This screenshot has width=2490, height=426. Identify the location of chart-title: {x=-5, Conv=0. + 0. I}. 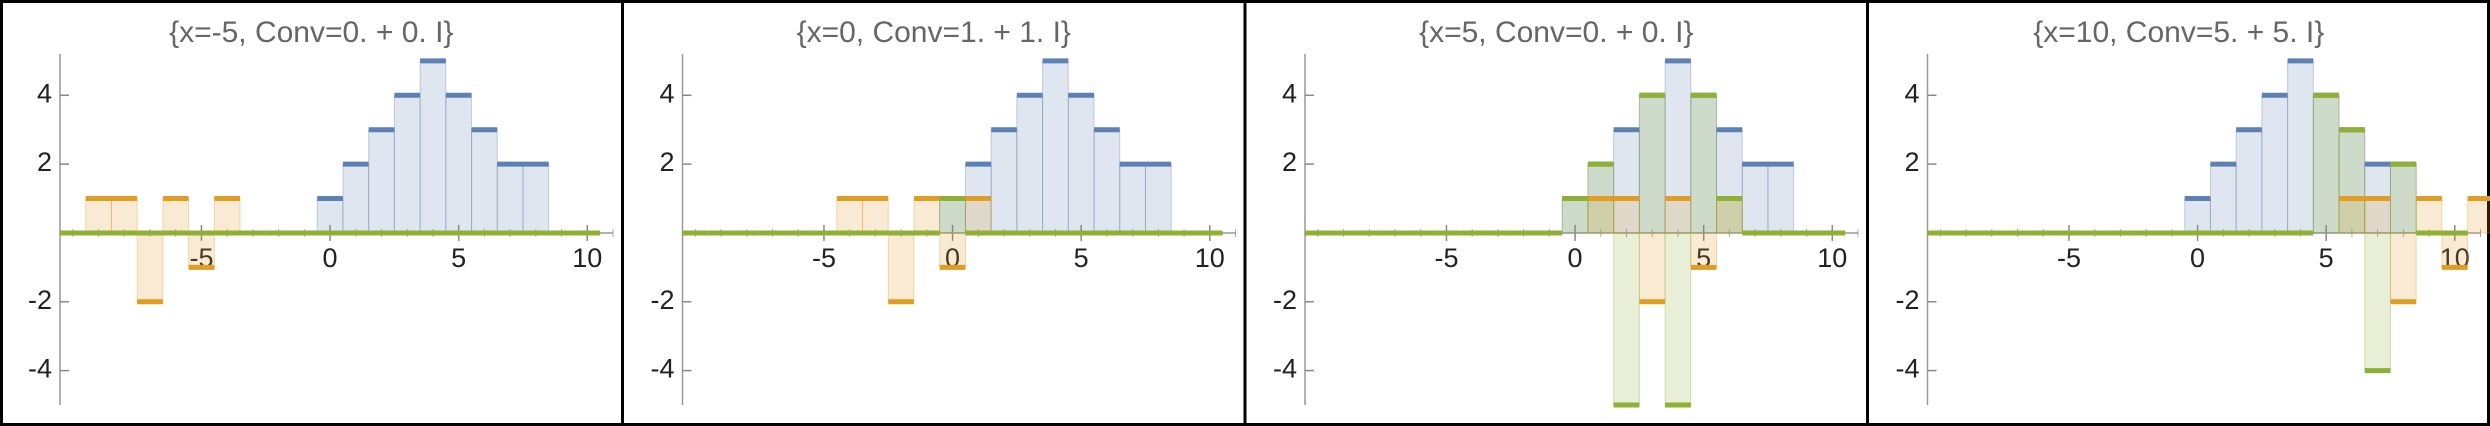
(311, 32).